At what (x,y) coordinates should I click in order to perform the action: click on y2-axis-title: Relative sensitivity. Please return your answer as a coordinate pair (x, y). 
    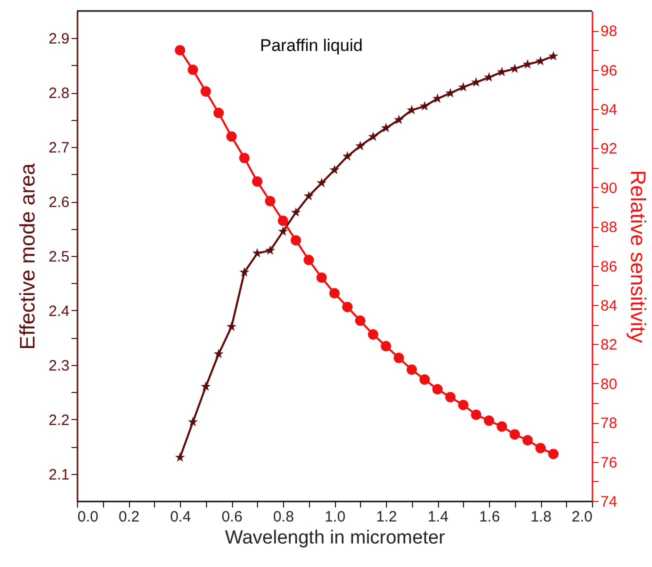
    Looking at the image, I should click on (638, 257).